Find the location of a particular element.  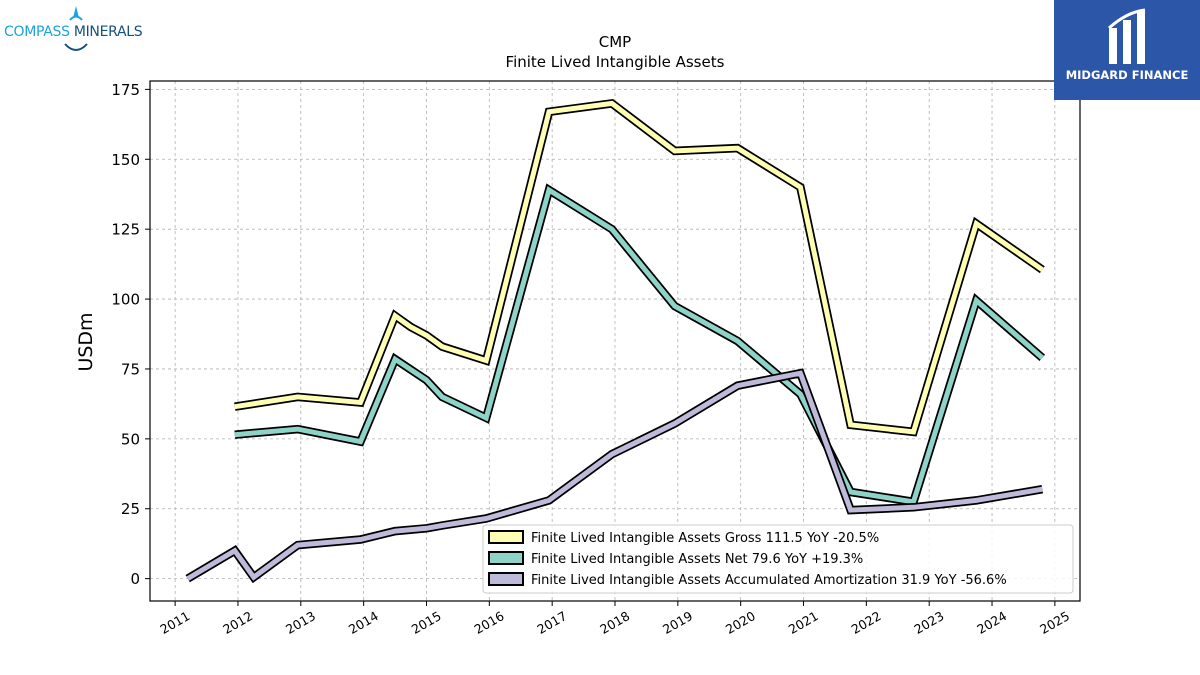

x-tick-label-2024: 2024 is located at coordinates (991, 622).